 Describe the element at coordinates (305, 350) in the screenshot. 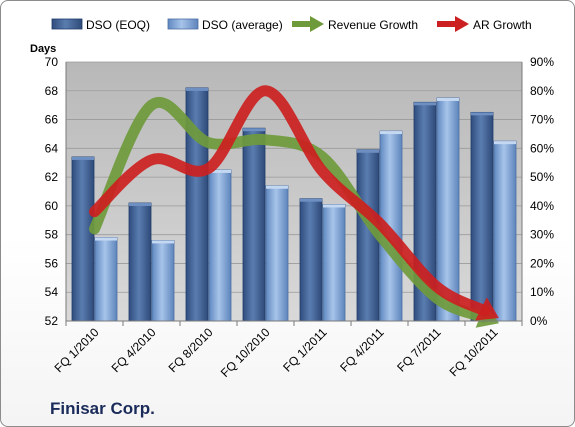

I see `x-tick-label-4: FQ 1/2011` at that location.